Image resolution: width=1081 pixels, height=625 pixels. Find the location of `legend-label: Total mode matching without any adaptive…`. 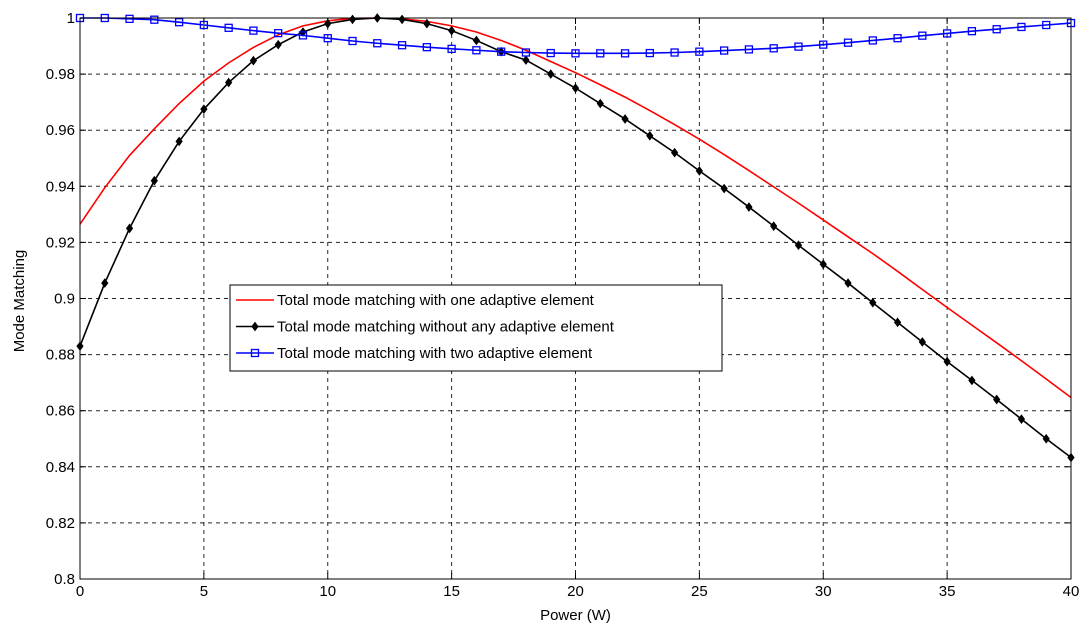

legend-label: Total mode matching without any adaptive… is located at coordinates (446, 327).